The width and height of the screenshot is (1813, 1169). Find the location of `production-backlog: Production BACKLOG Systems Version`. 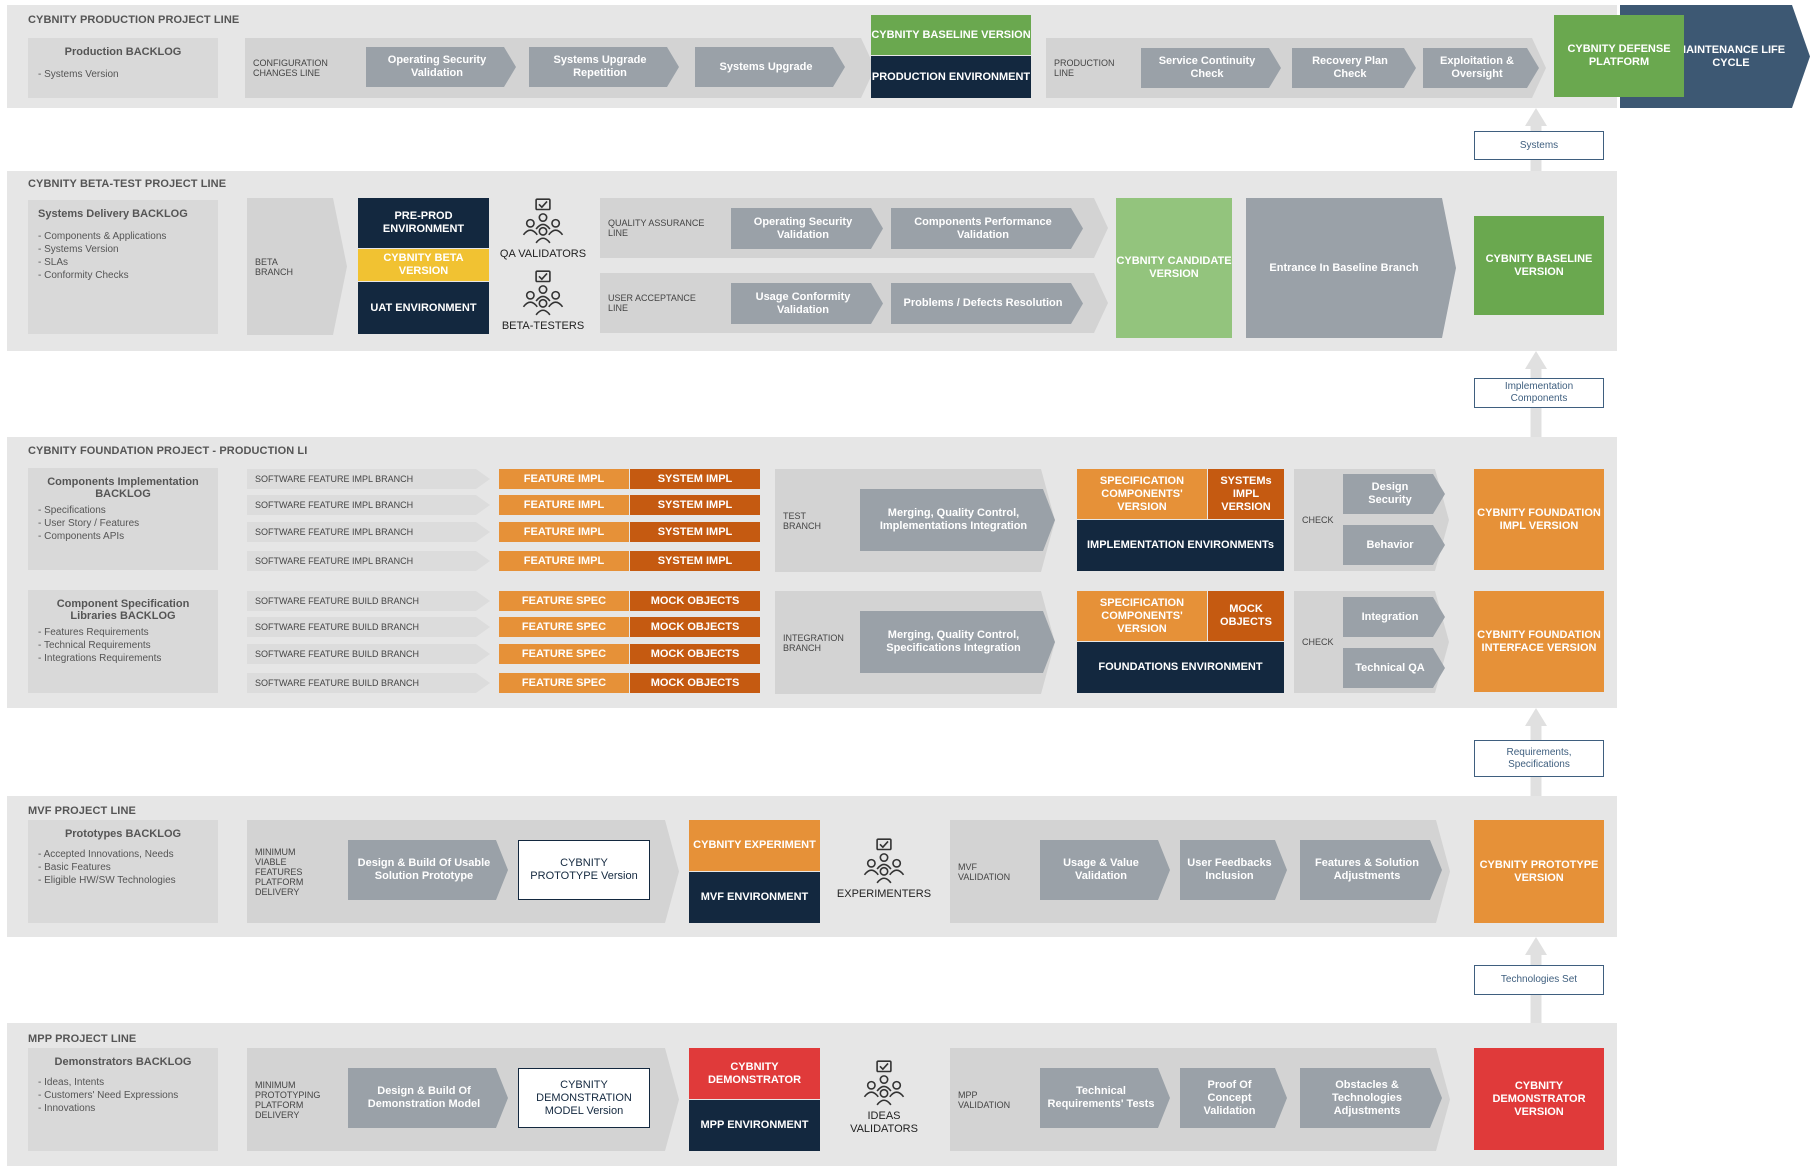

production-backlog: Production BACKLOG Systems Version is located at coordinates (123, 68).